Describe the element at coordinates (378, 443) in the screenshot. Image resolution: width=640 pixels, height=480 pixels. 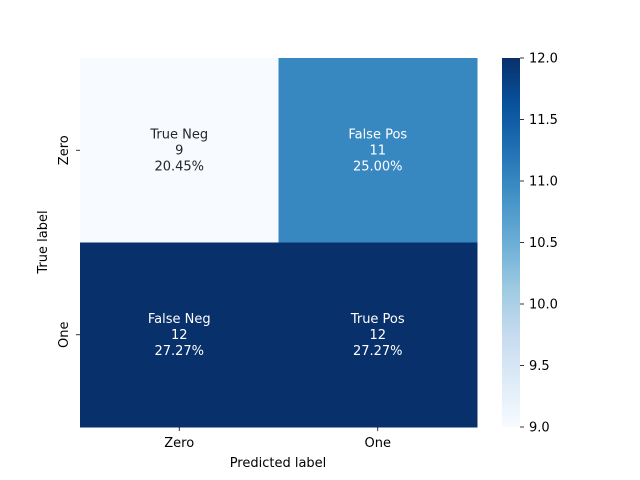
I see `x-tick-label: One` at that location.